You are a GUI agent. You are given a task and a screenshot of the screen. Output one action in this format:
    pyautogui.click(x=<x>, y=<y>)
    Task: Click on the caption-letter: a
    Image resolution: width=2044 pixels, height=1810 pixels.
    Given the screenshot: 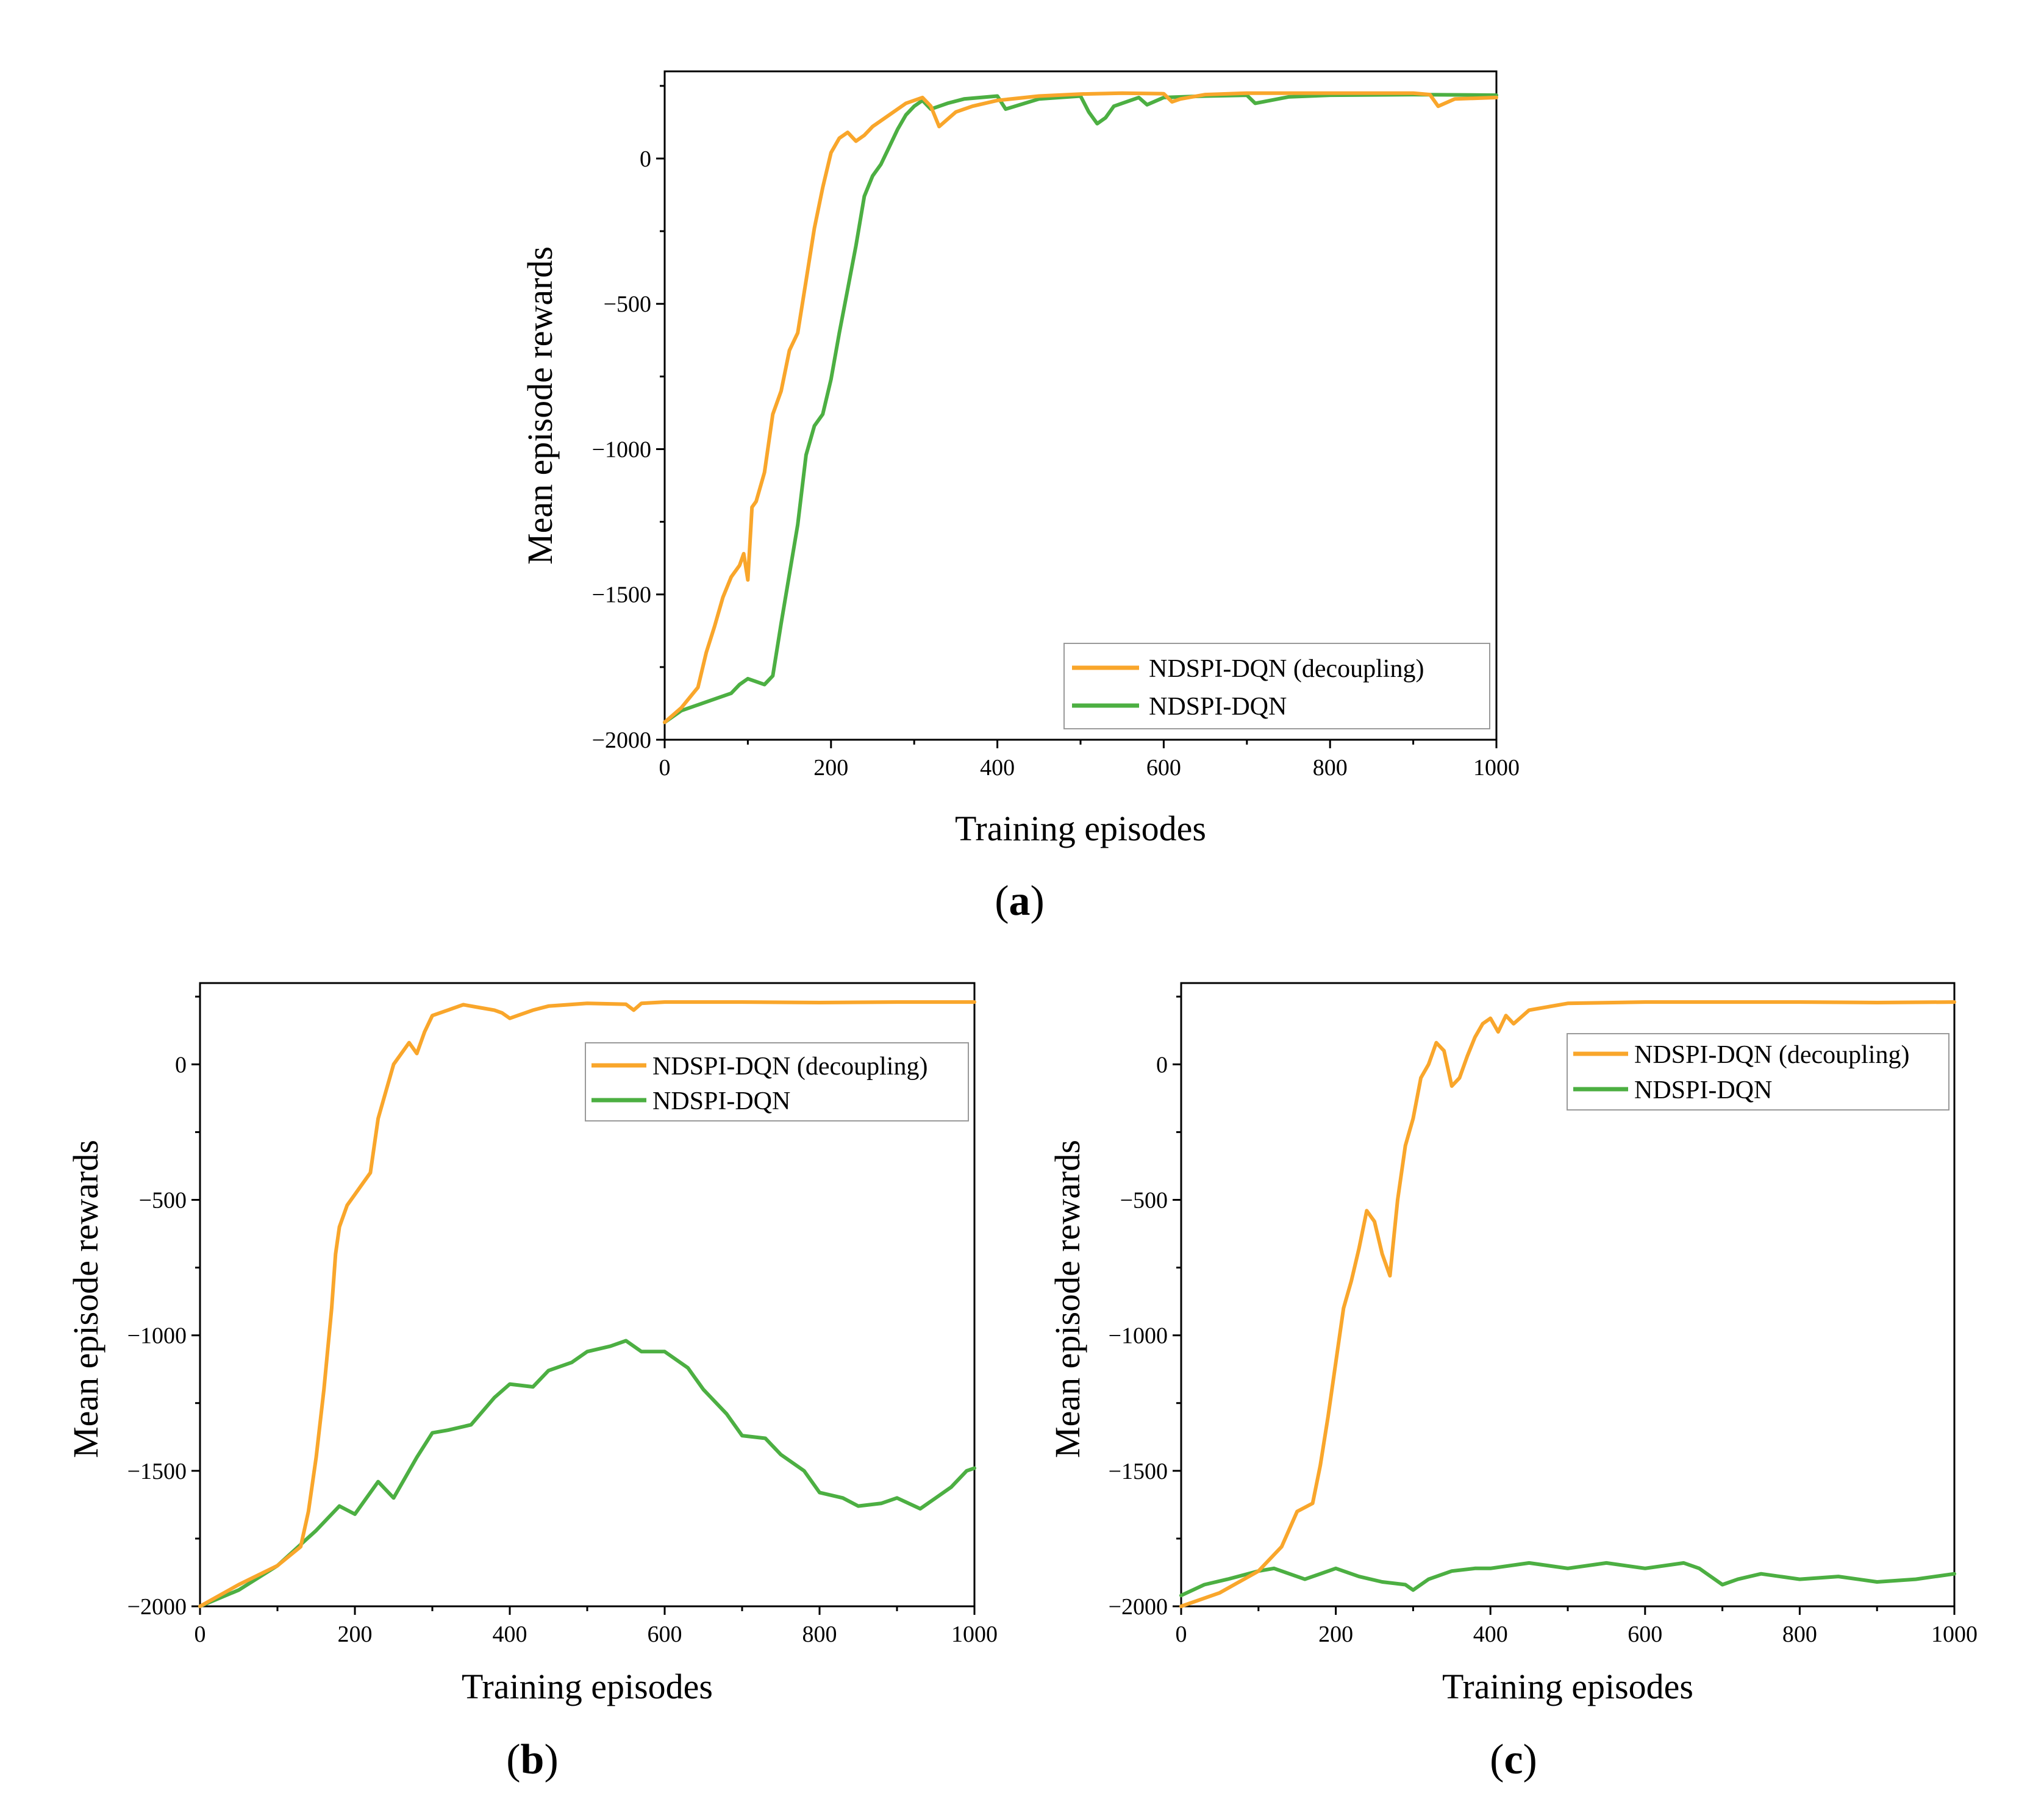 What is the action you would take?
    pyautogui.click(x=1020, y=901)
    